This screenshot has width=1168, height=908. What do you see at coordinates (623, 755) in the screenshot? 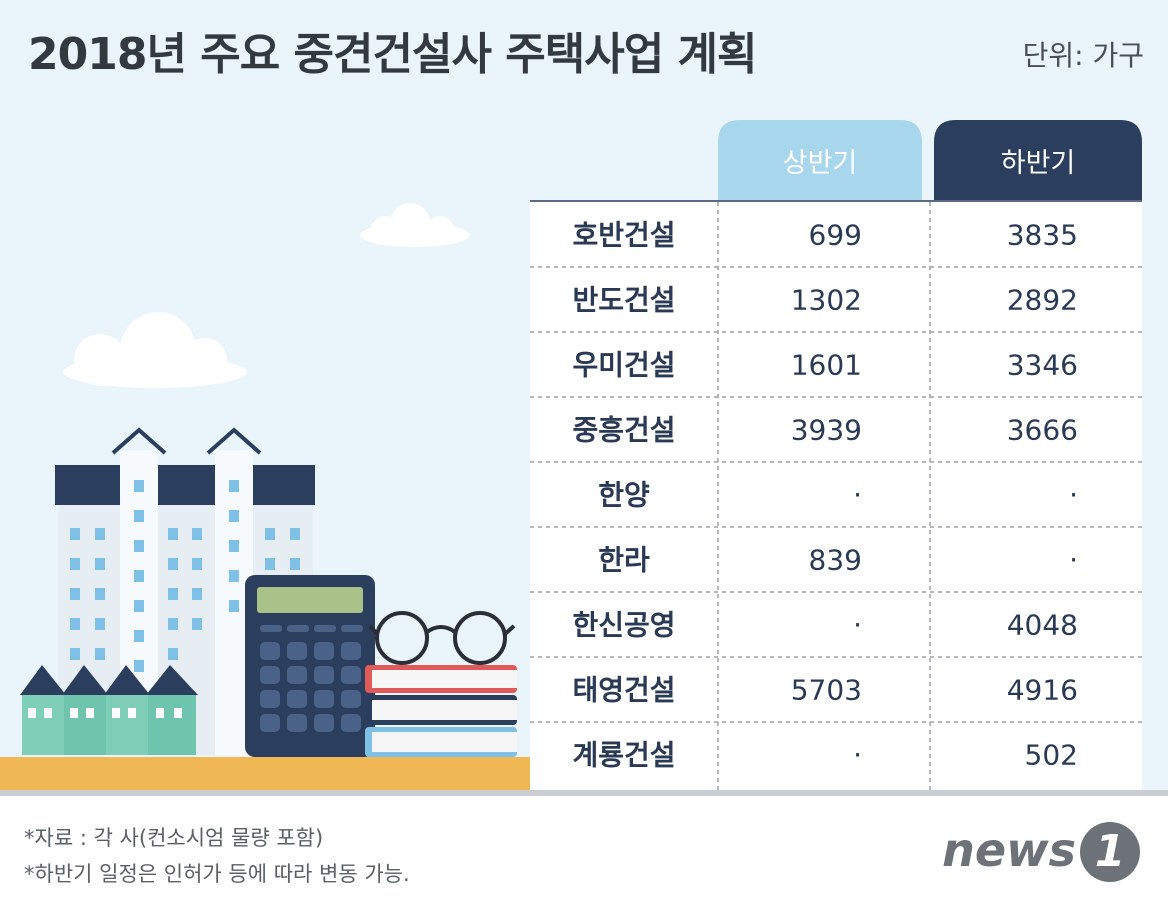
I see `row-label: 계룡건설` at bounding box center [623, 755].